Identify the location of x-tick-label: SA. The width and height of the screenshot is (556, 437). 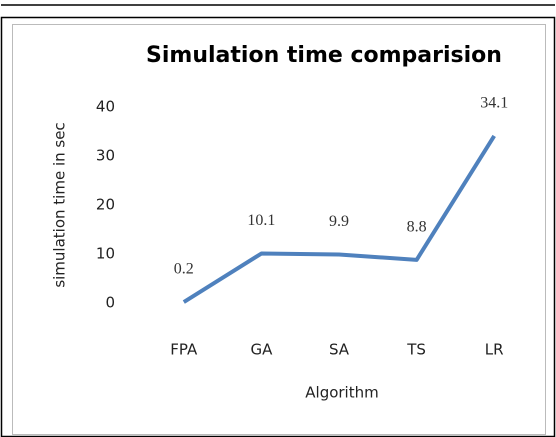
(339, 350).